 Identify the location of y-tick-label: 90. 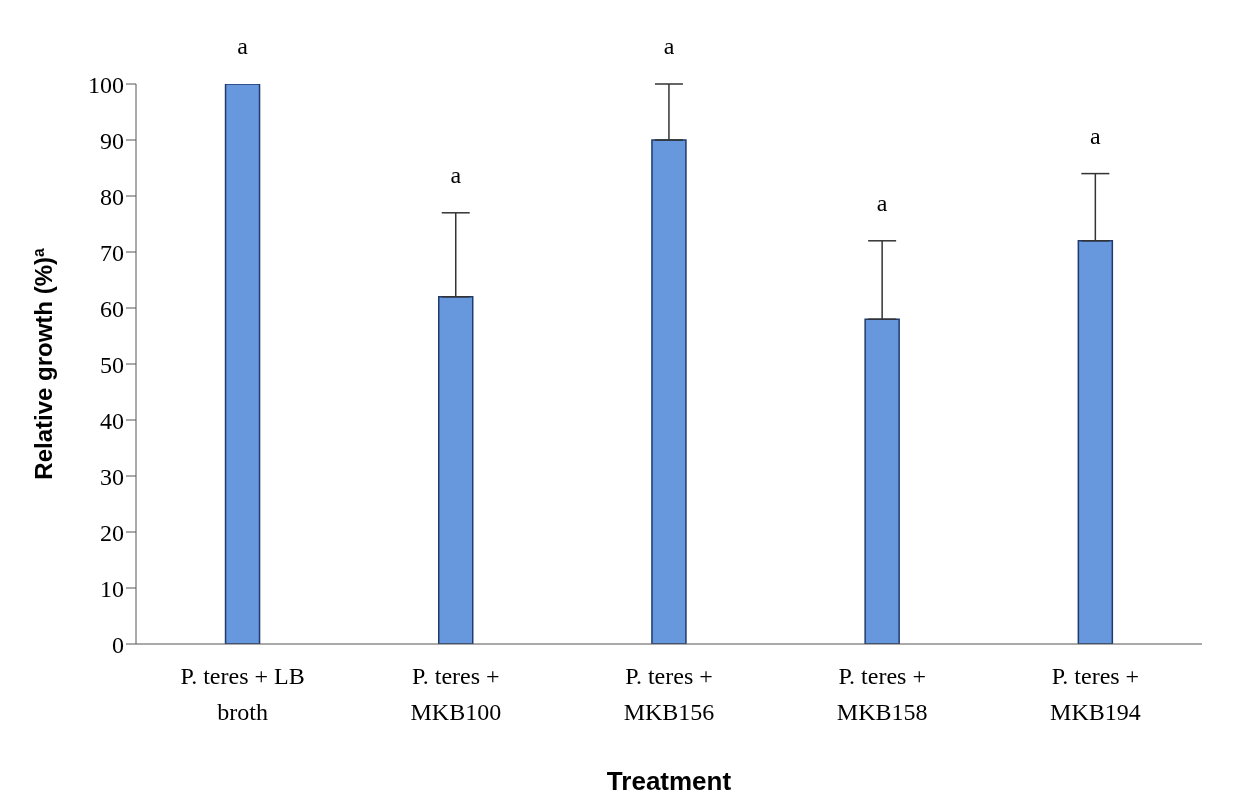
(112, 140).